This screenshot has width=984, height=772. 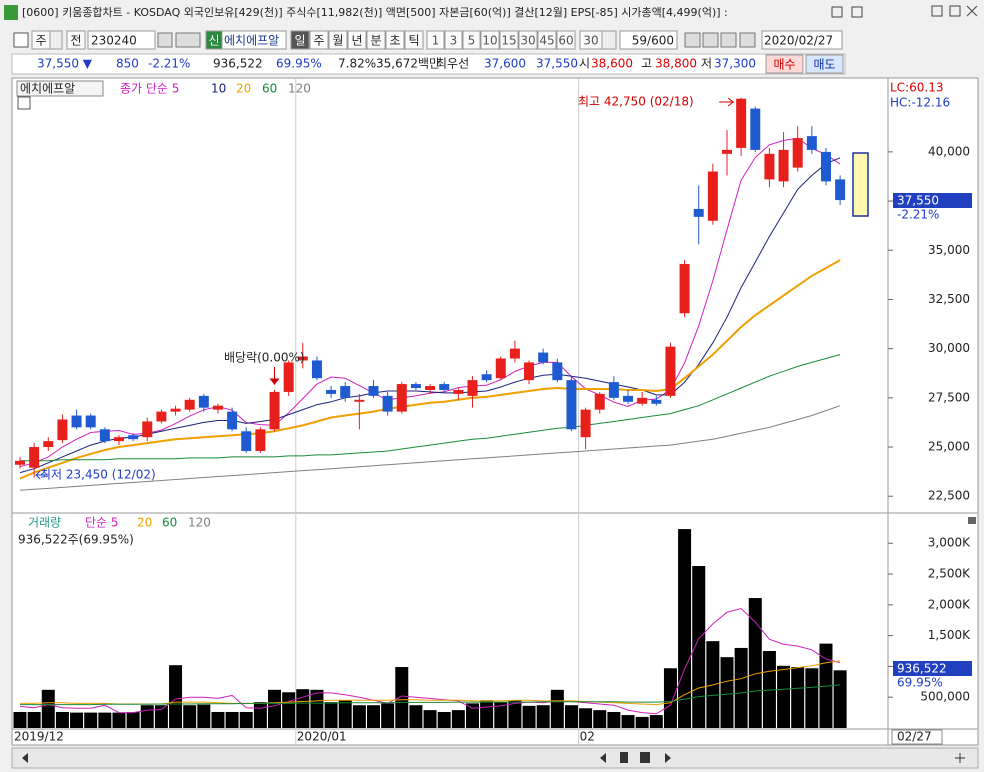 I want to click on button-label: 5, so click(x=472, y=41).